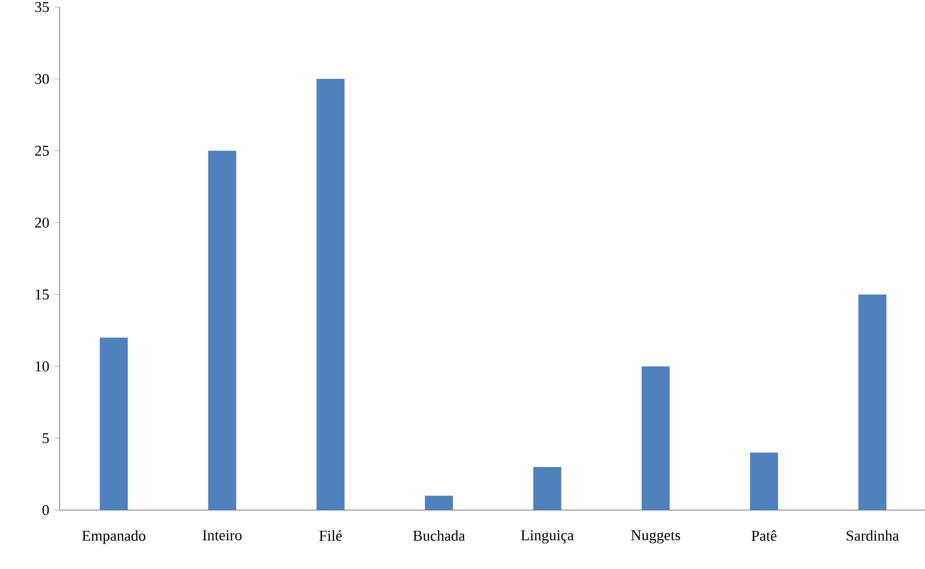 The image size is (925, 569). What do you see at coordinates (114, 537) in the screenshot?
I see `x-tick-label: Empanado` at bounding box center [114, 537].